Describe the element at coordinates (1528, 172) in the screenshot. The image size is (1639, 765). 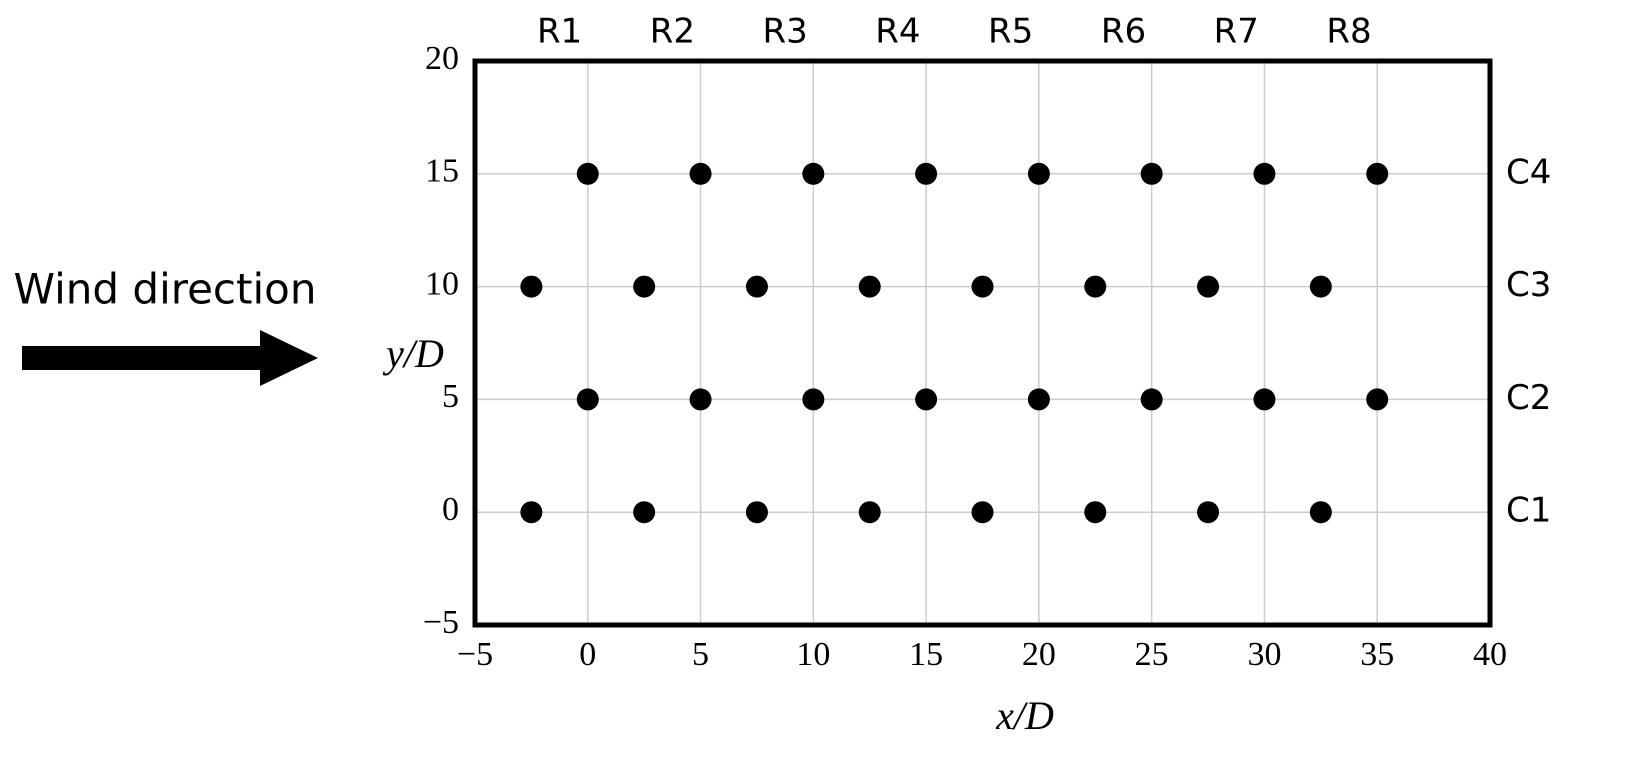
I see `row-label: C4` at that location.